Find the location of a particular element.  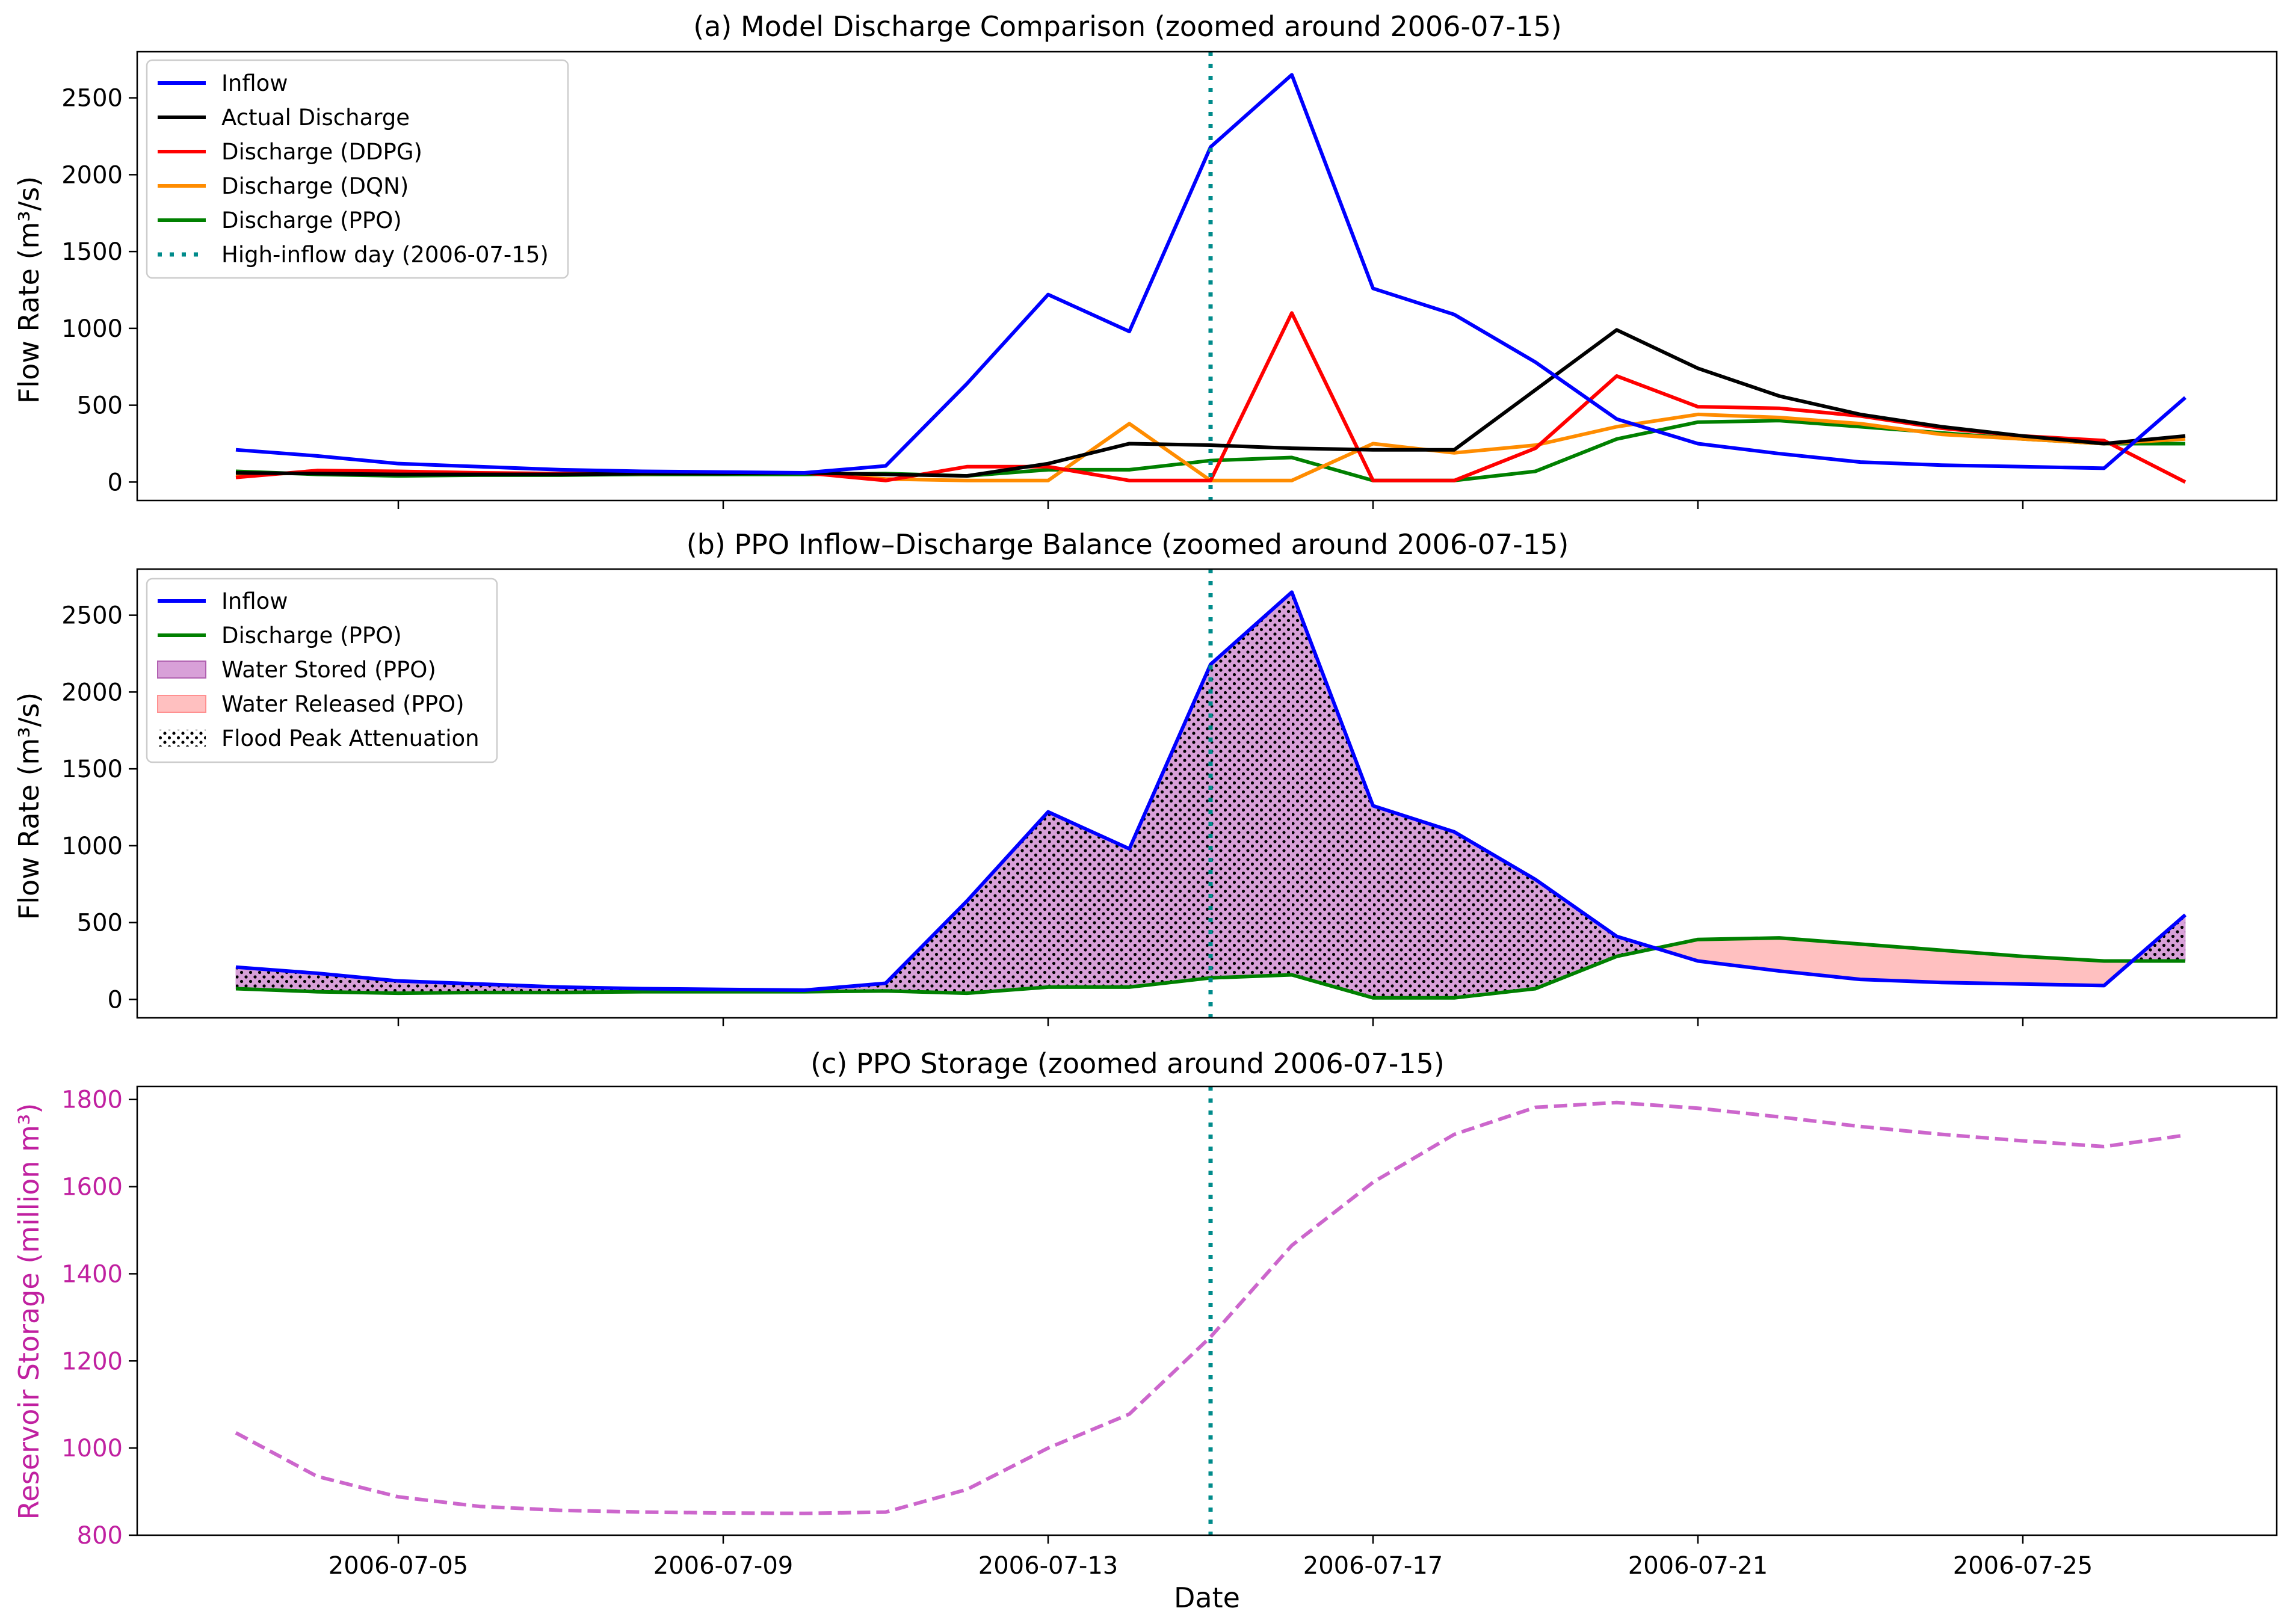

x-tick-label: 2006-07-09 is located at coordinates (723, 1566).